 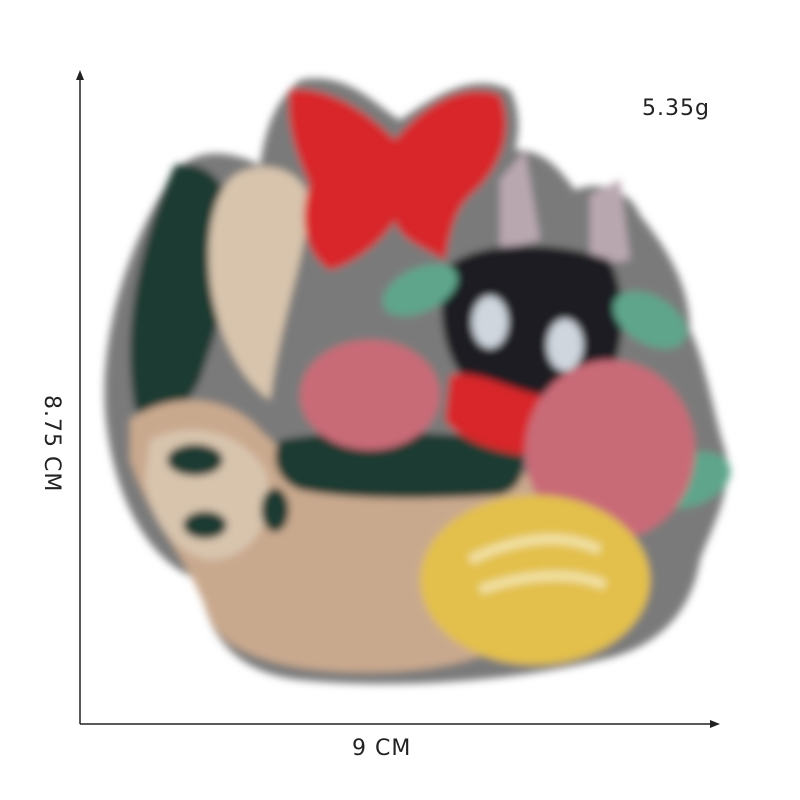 I want to click on cat-eye-right, so click(x=565, y=345).